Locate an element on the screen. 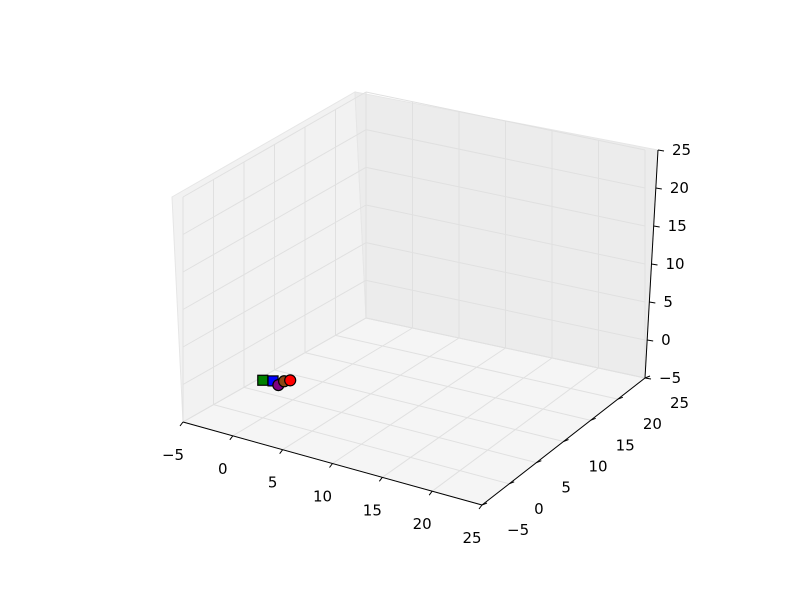  x-tick-label: 25 is located at coordinates (471, 538).